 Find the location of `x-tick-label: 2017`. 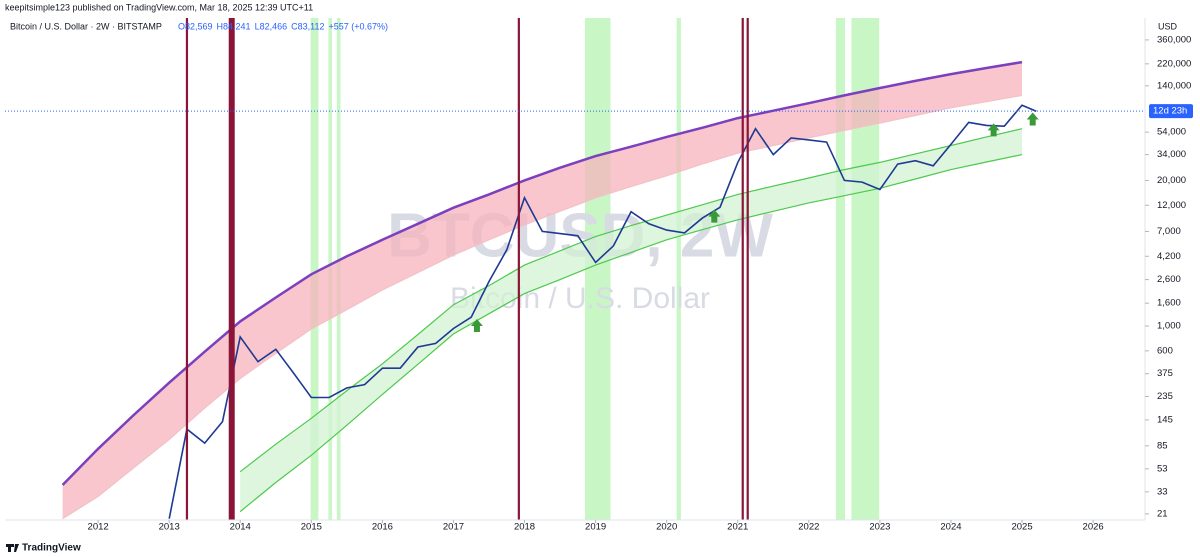

x-tick-label: 2017 is located at coordinates (453, 527).